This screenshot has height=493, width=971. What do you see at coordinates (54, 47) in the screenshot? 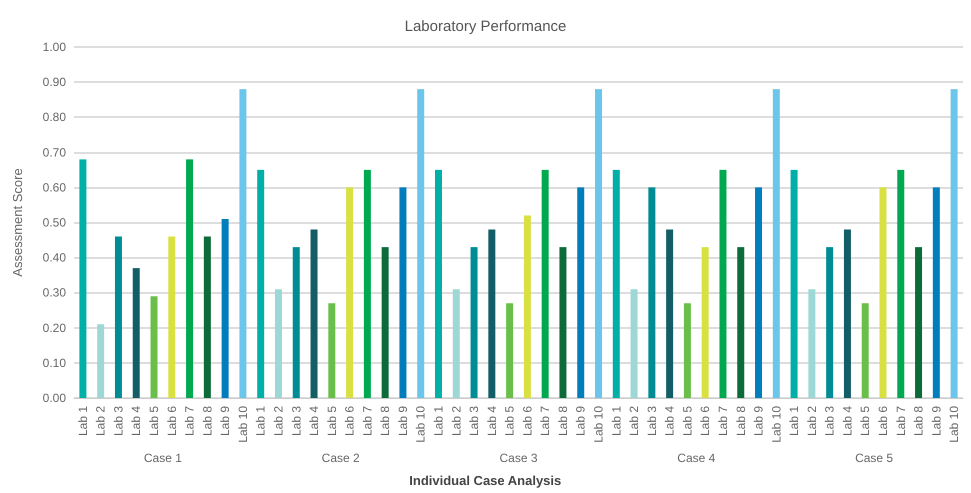
I see `y-tick-label: 1.00` at bounding box center [54, 47].